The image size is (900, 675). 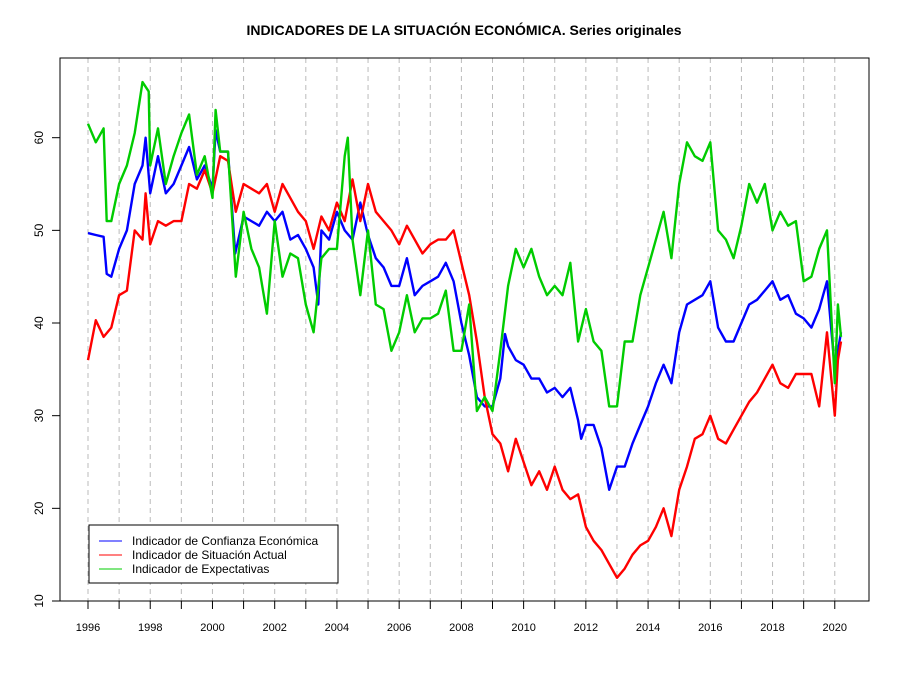 I want to click on x-tick-label: 1998, so click(x=150, y=628).